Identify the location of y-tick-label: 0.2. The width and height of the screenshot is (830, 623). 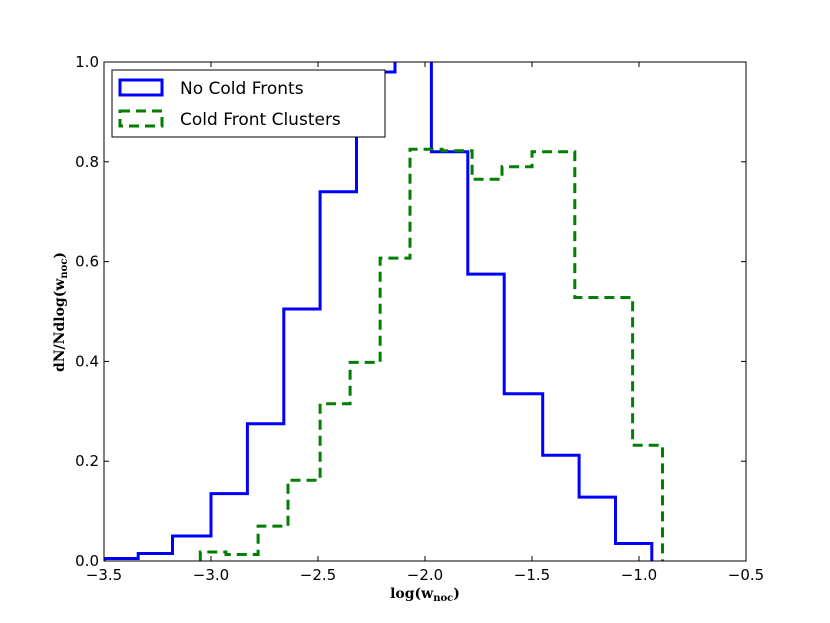
(87, 461).